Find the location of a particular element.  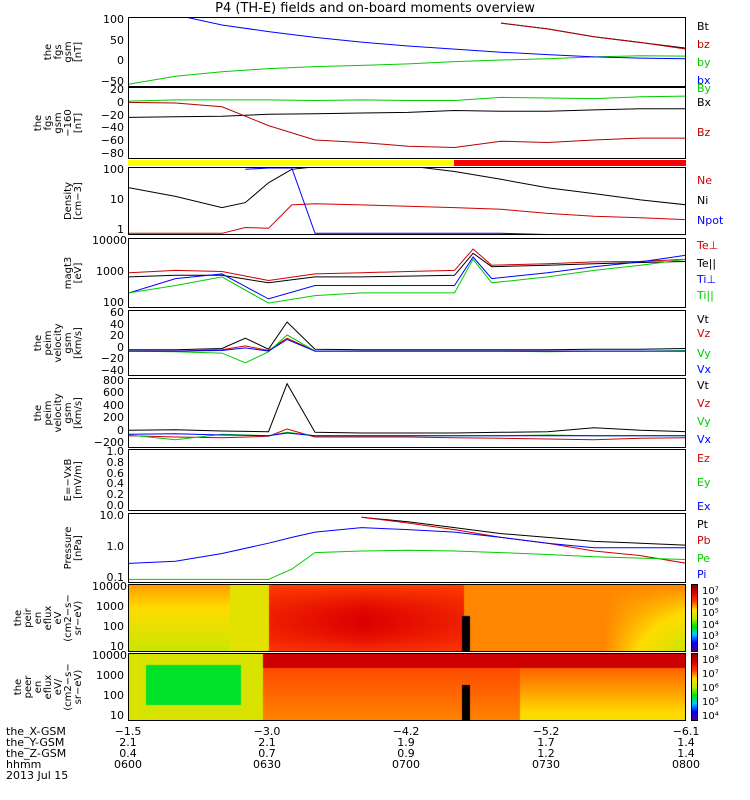

panel-pressure is located at coordinates (407, 548).